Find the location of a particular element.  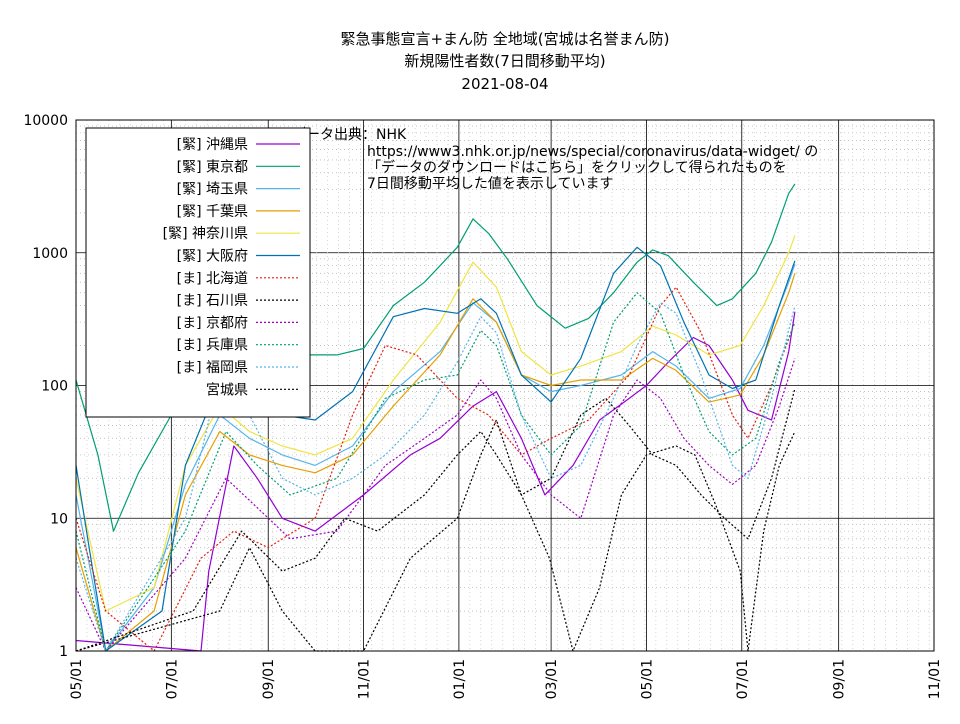

y-tick-label: 1000 is located at coordinates (50, 254).